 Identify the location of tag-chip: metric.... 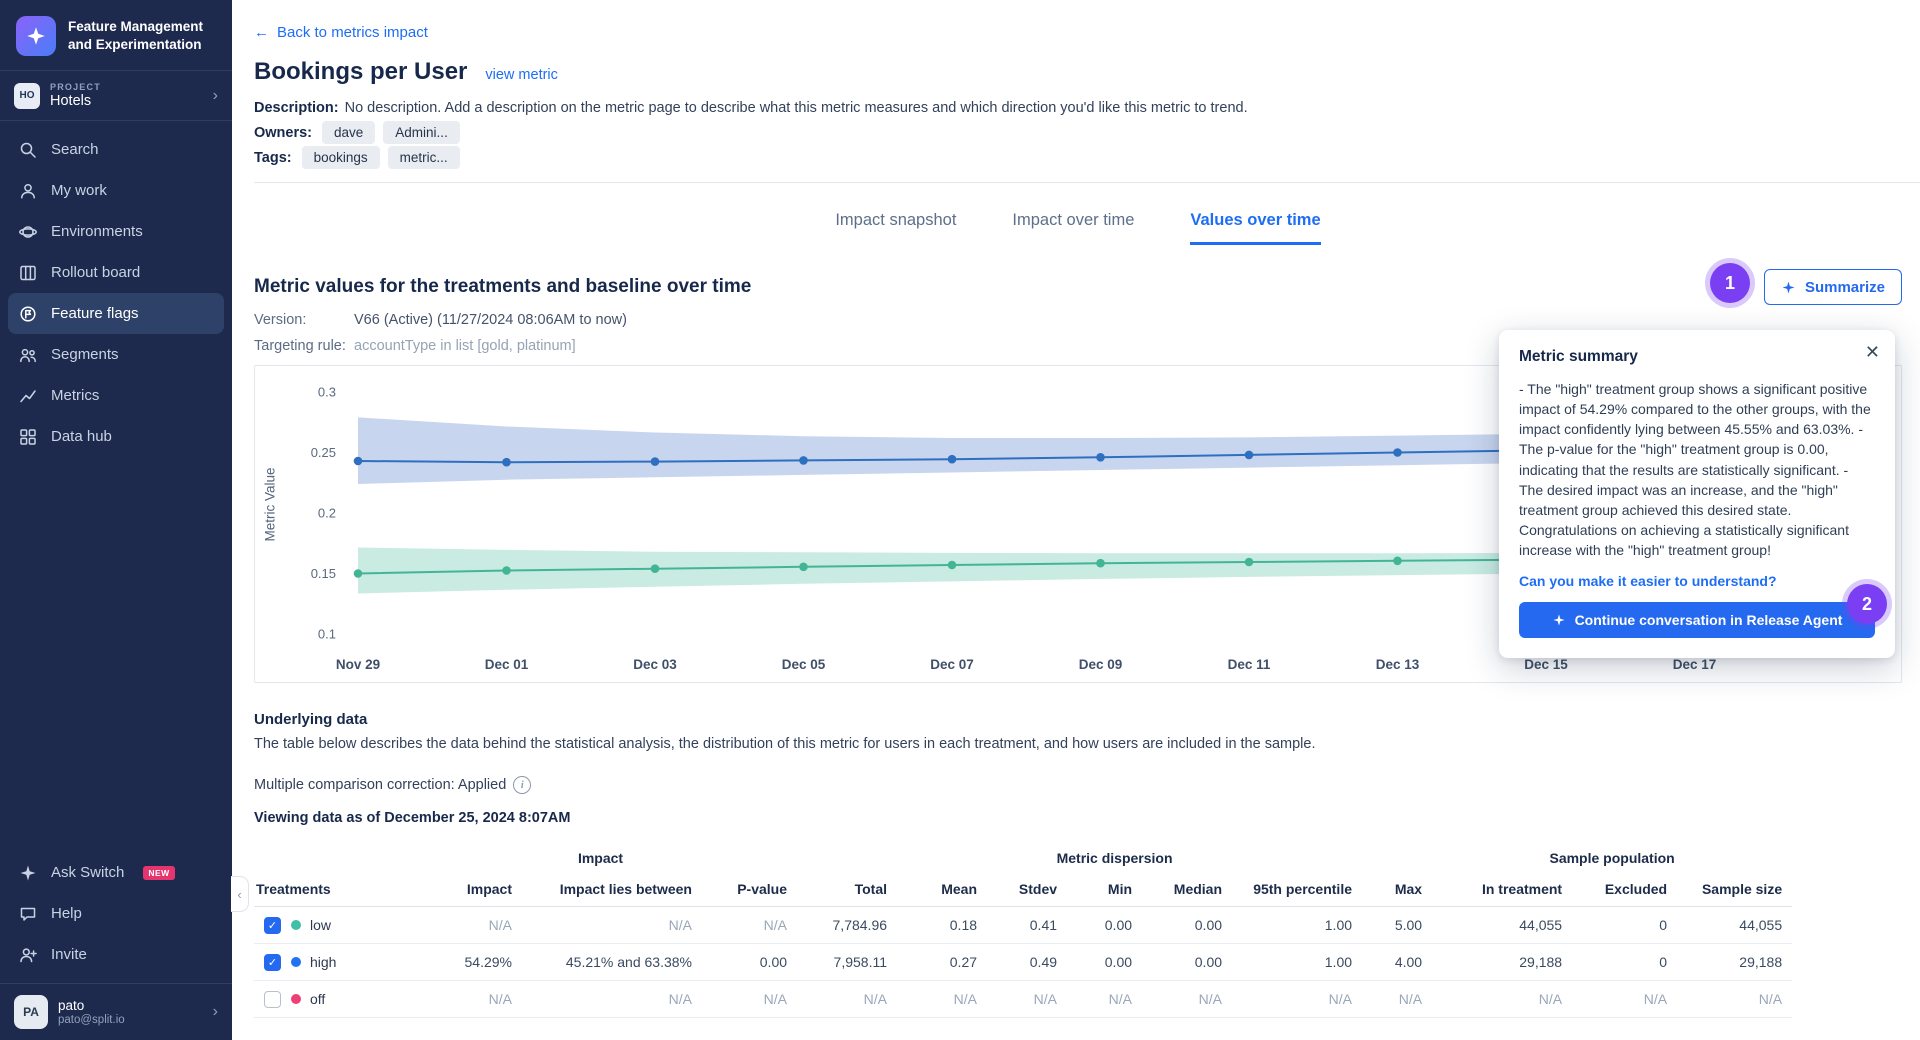
(423, 157).